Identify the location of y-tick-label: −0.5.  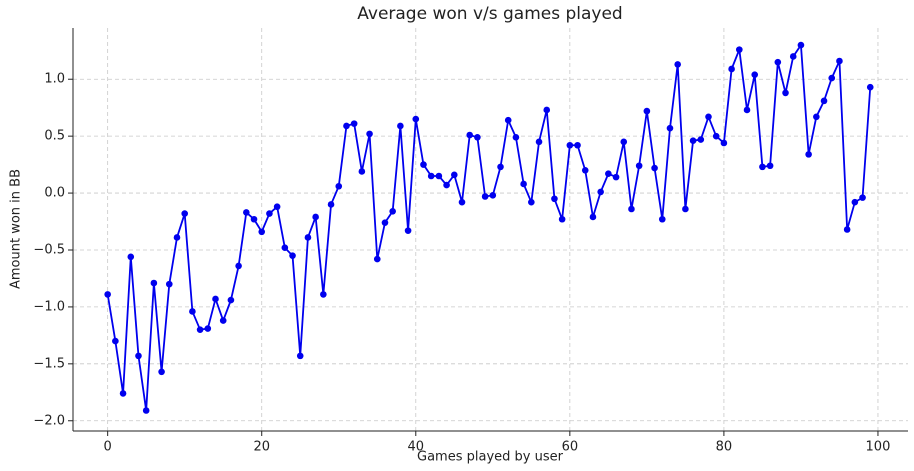
(49, 249).